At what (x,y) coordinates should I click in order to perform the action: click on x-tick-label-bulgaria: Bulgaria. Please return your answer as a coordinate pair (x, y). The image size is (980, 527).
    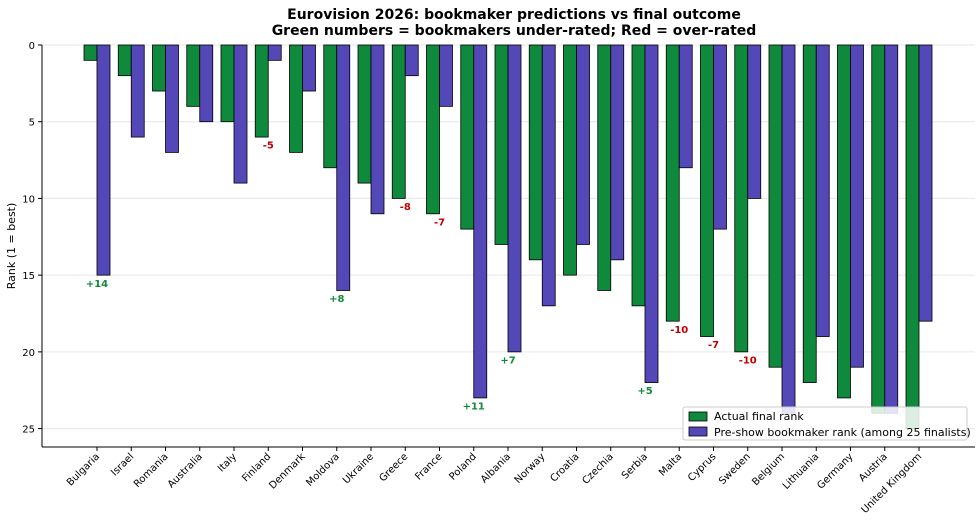
    Looking at the image, I should click on (83, 469).